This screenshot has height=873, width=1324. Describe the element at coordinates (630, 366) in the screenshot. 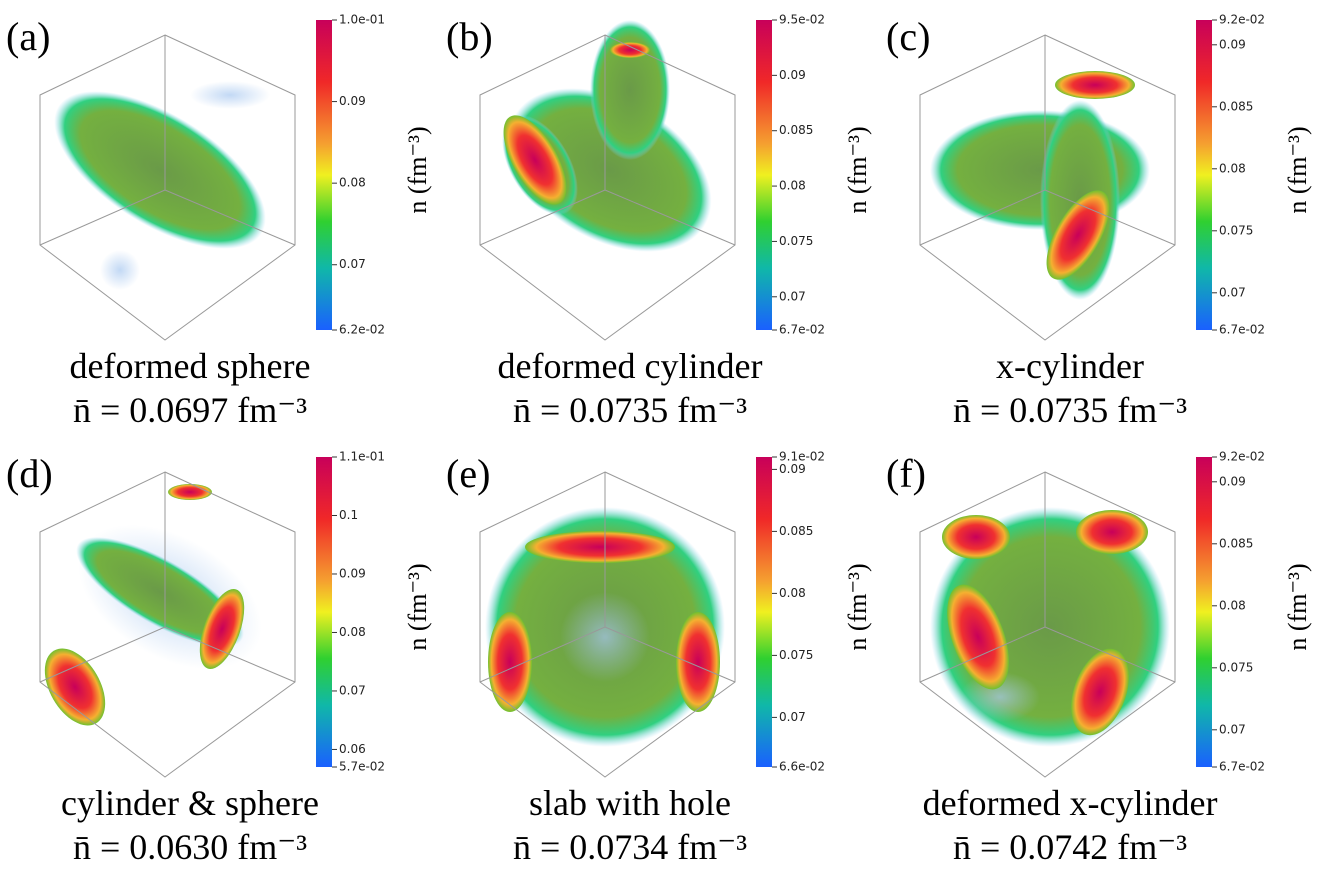

I see `caption: deformed cylinder` at that location.